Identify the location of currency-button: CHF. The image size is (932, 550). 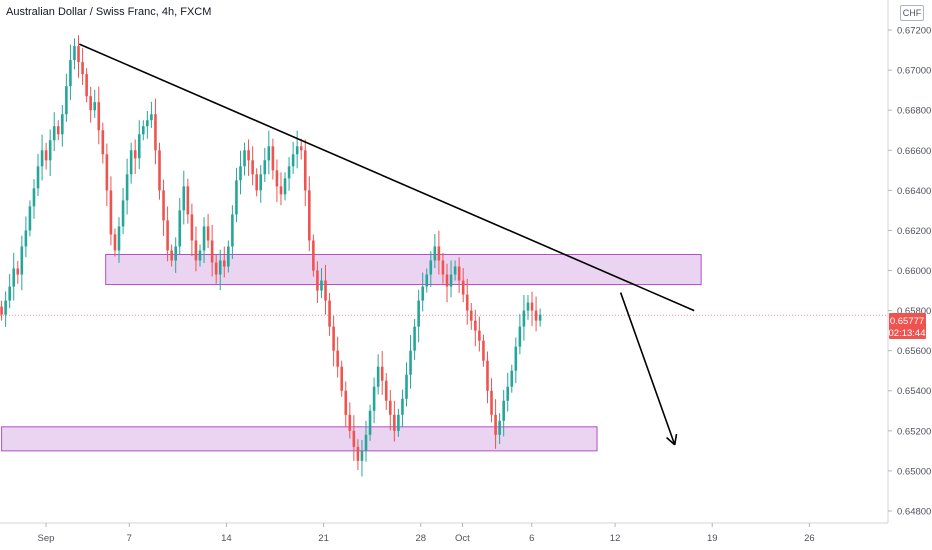
(912, 13).